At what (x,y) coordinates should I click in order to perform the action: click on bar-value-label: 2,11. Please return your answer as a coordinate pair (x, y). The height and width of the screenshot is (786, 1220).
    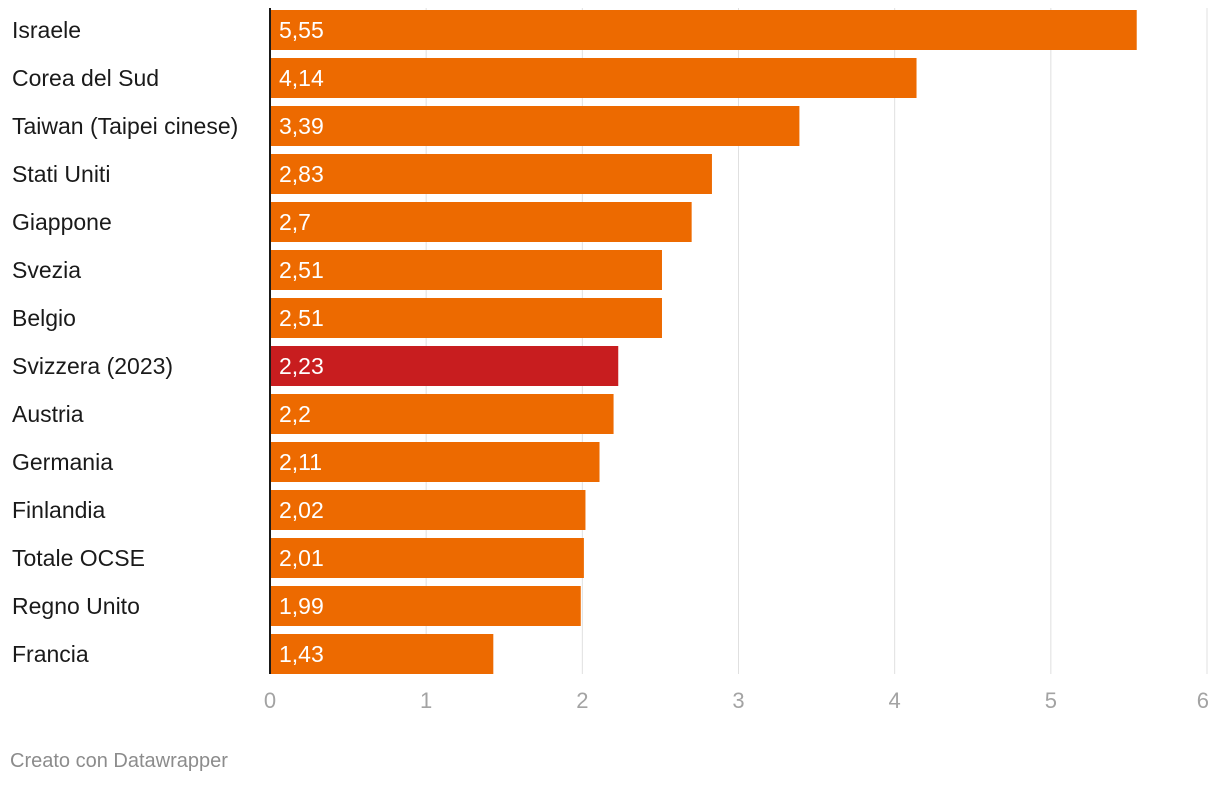
    Looking at the image, I should click on (300, 462).